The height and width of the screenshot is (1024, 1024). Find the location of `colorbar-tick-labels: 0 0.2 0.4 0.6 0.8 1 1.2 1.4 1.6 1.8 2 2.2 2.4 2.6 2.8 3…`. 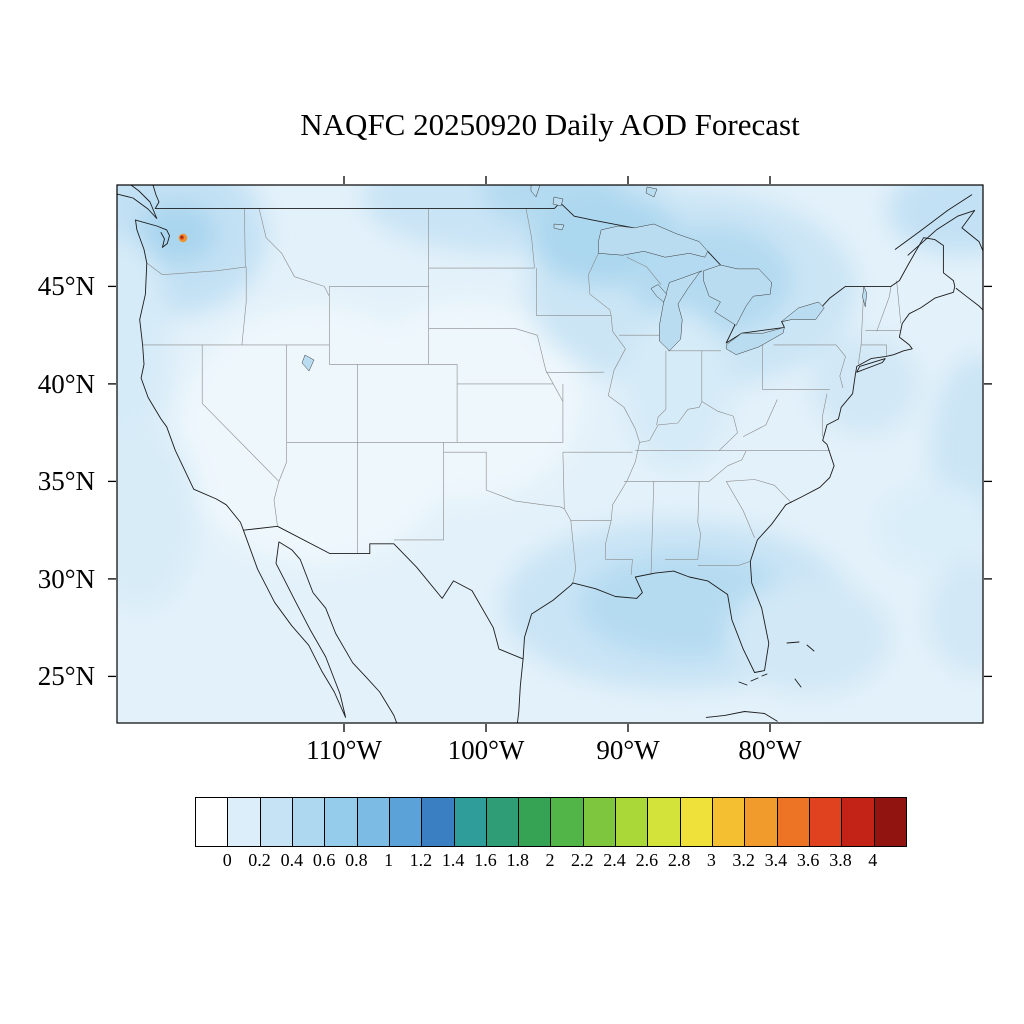

colorbar-tick-labels: 0 0.2 0.4 0.6 0.8 1 1.2 1.4 1.6 1.8 2 2.2 2.4 2.6 2.8 3… is located at coordinates (550, 862).